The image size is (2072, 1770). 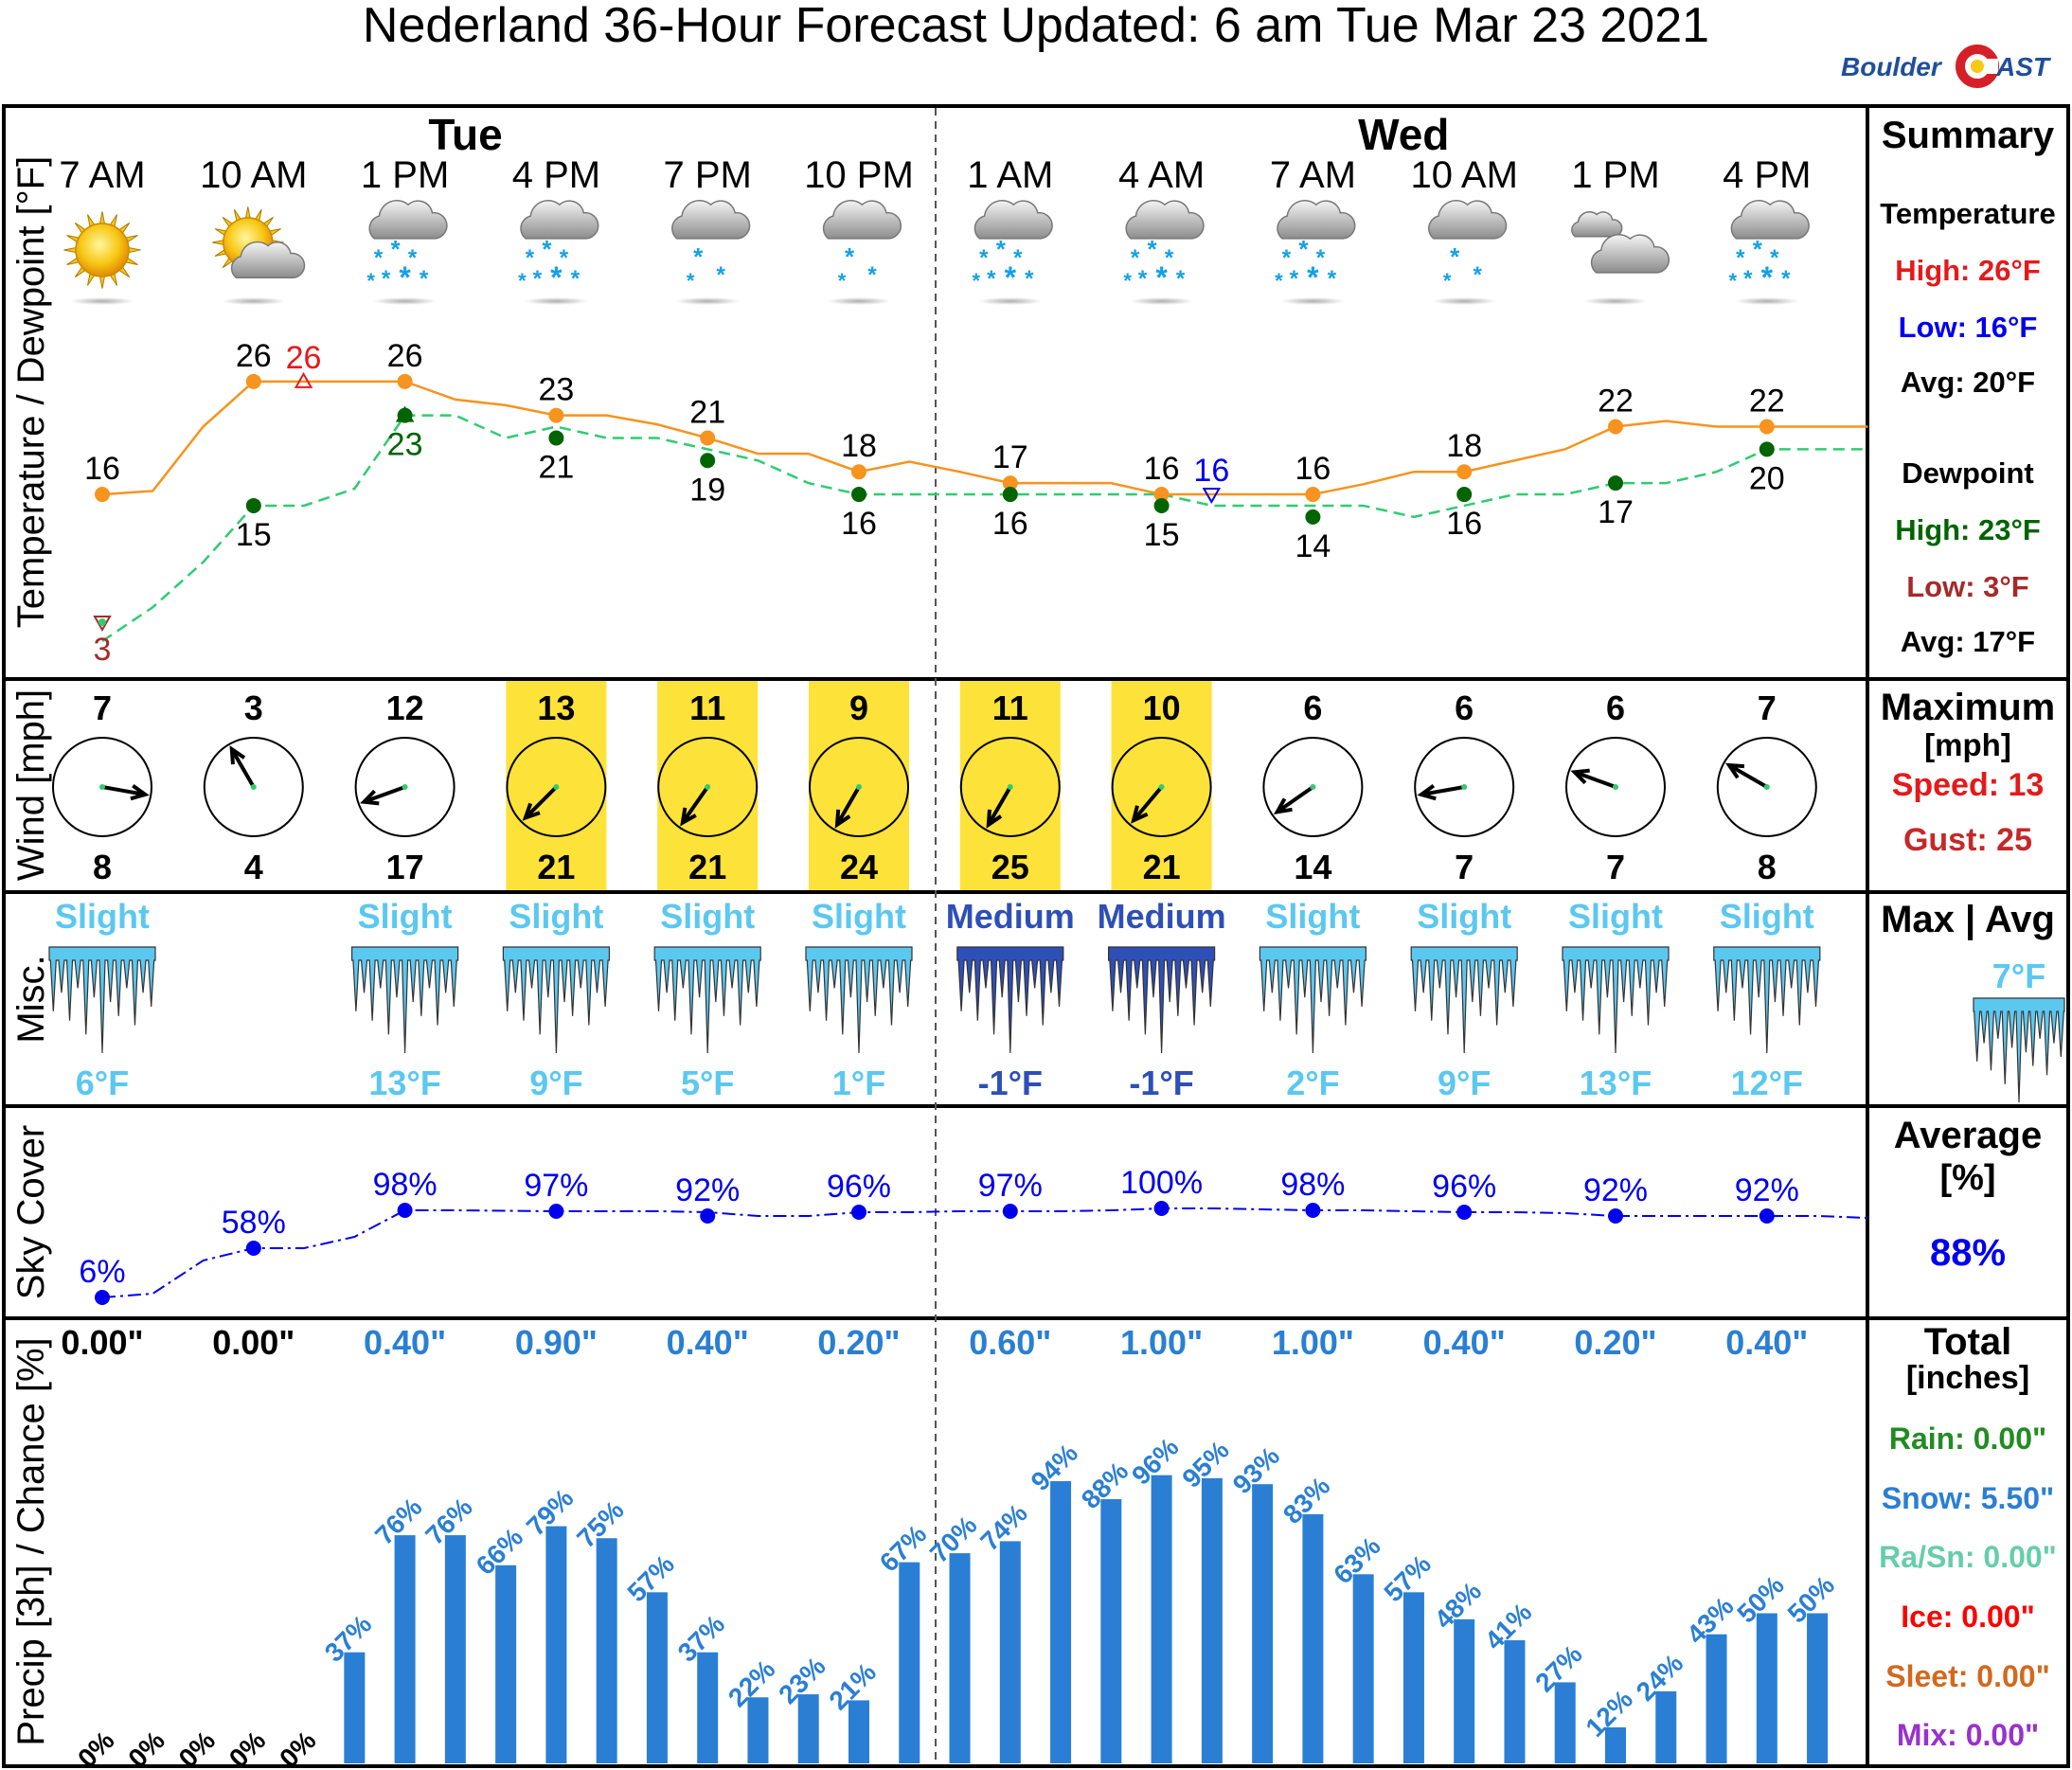 What do you see at coordinates (935, 785) in the screenshot?
I see `wind-plot: 7 8 3 4 12 17 13 21 11 21 9 24 11 25 10 21 6 14 6 7 6 7 7 8` at bounding box center [935, 785].